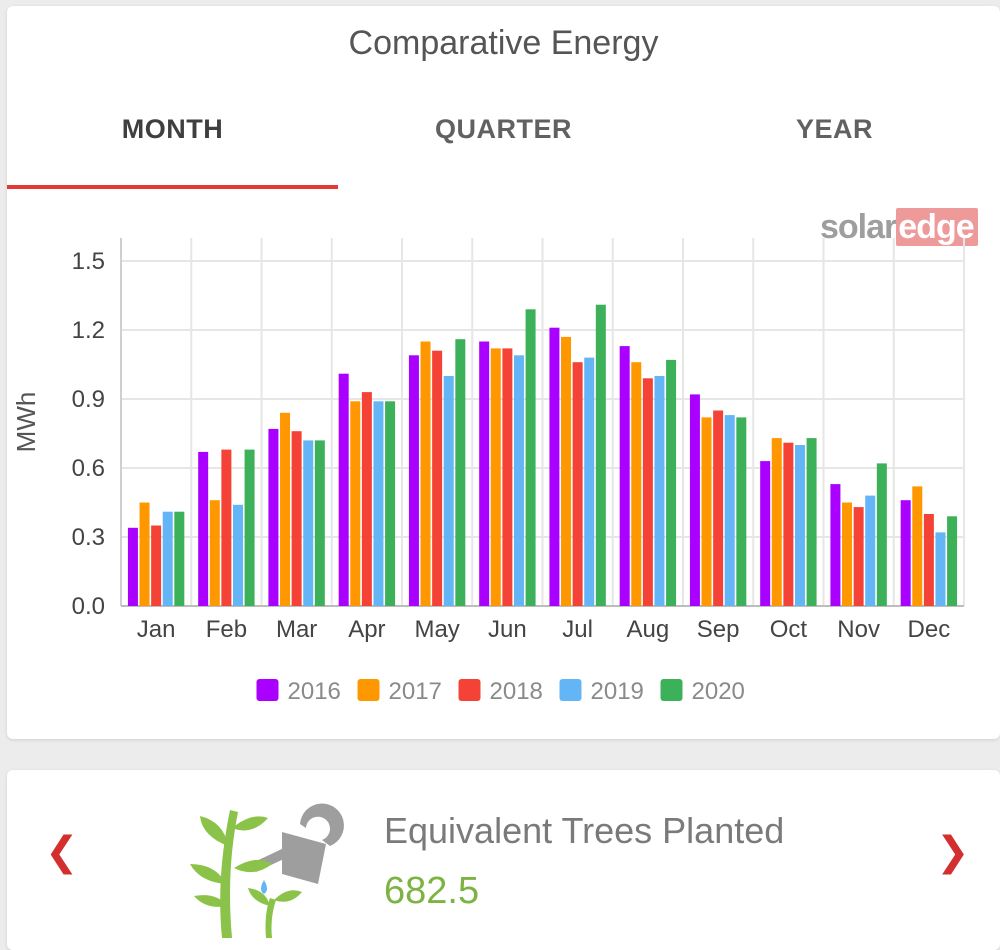 The width and height of the screenshot is (1000, 950). I want to click on bar-2018-nov, so click(858, 556).